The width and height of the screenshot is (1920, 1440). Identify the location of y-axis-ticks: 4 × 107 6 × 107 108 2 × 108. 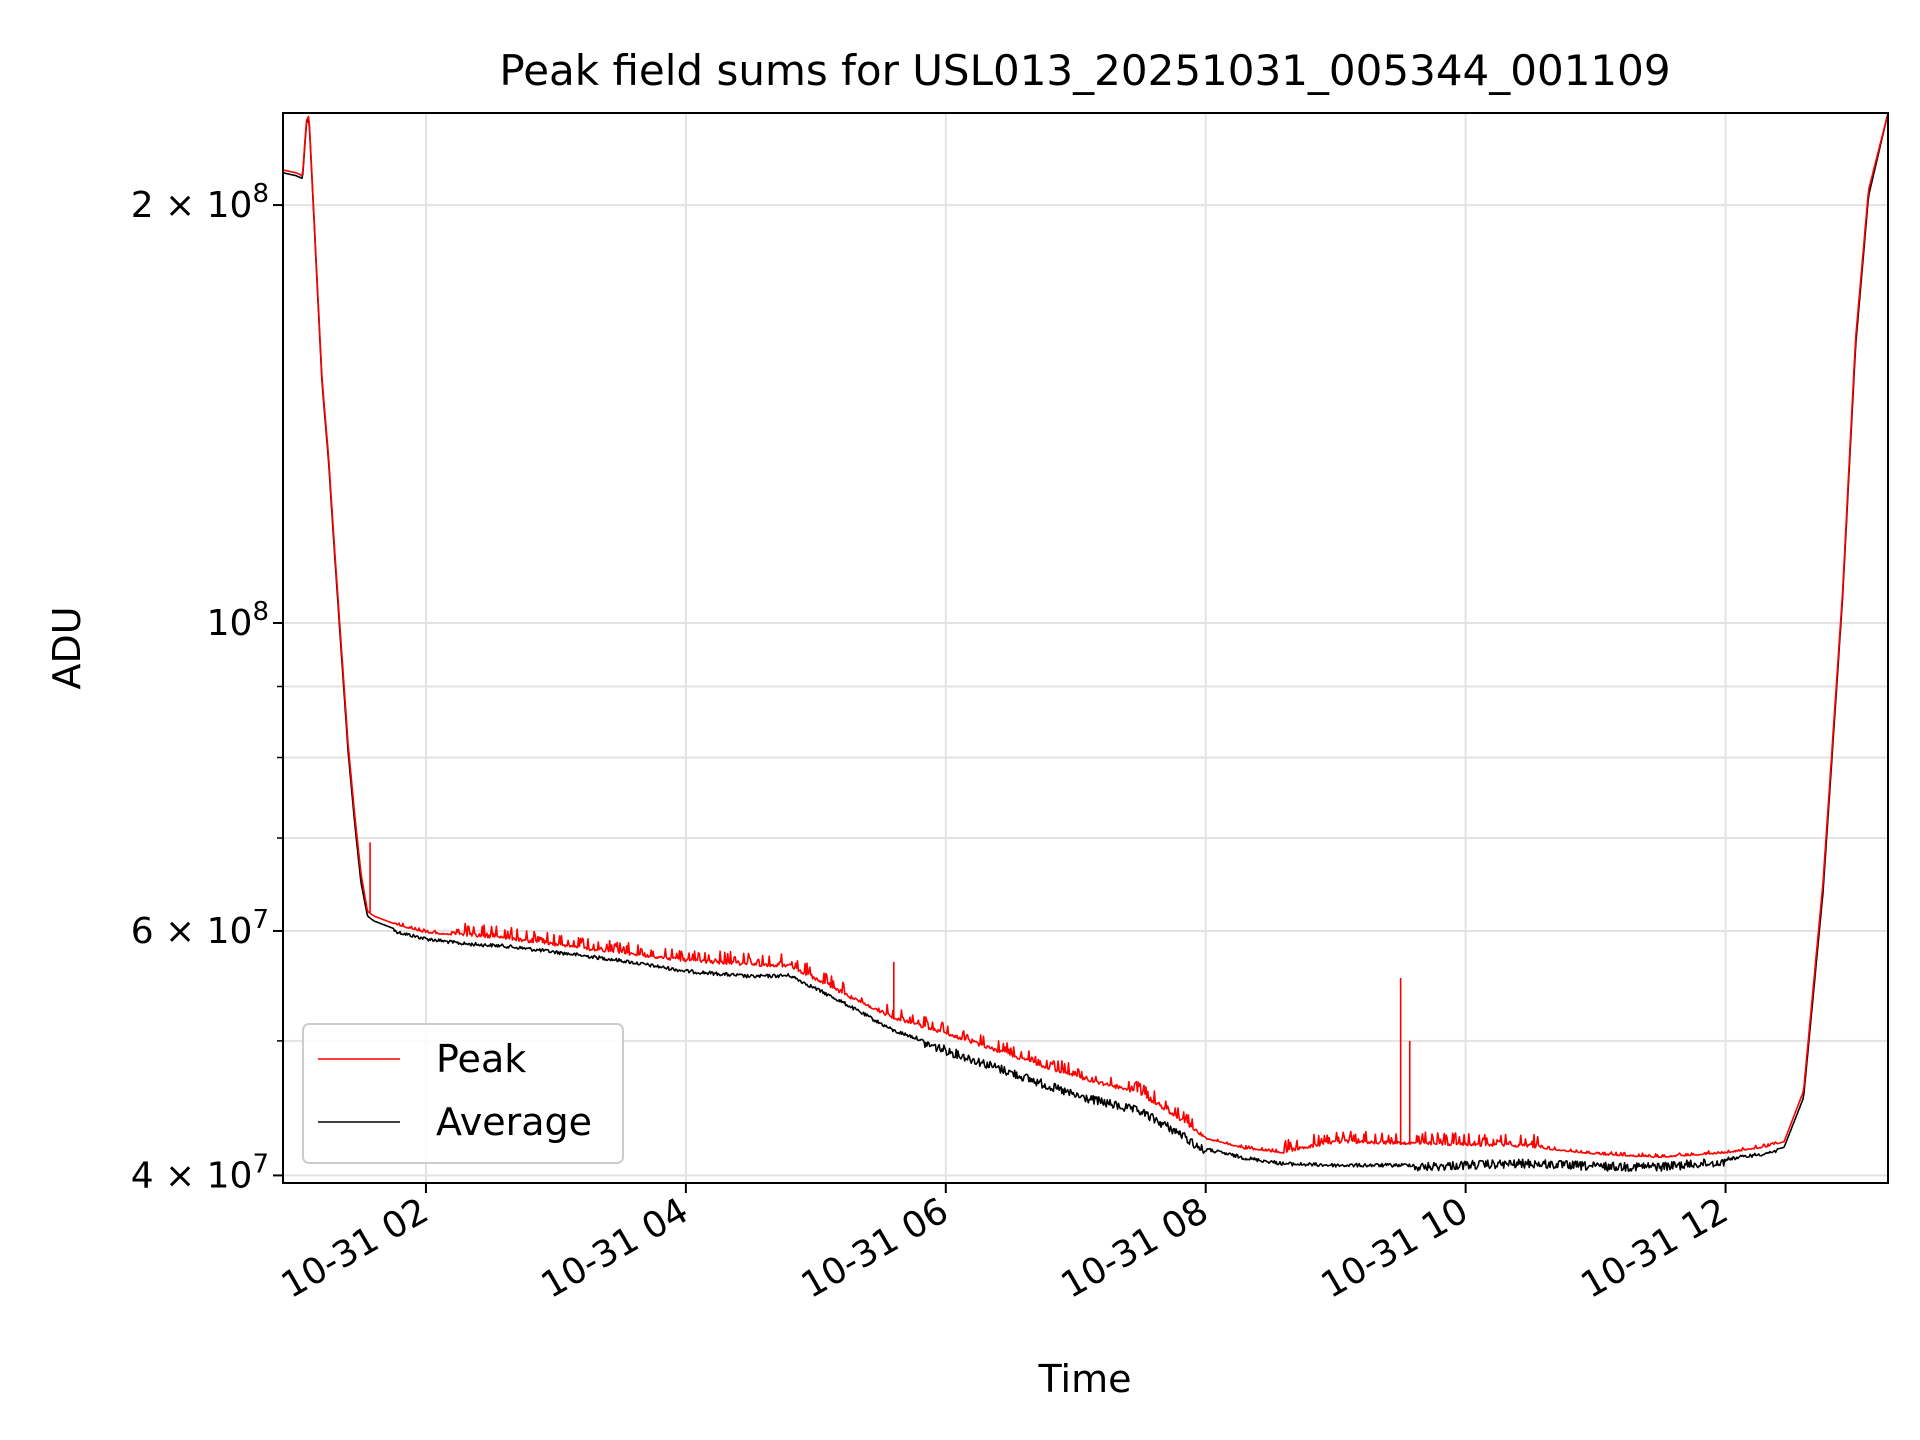
(207, 687).